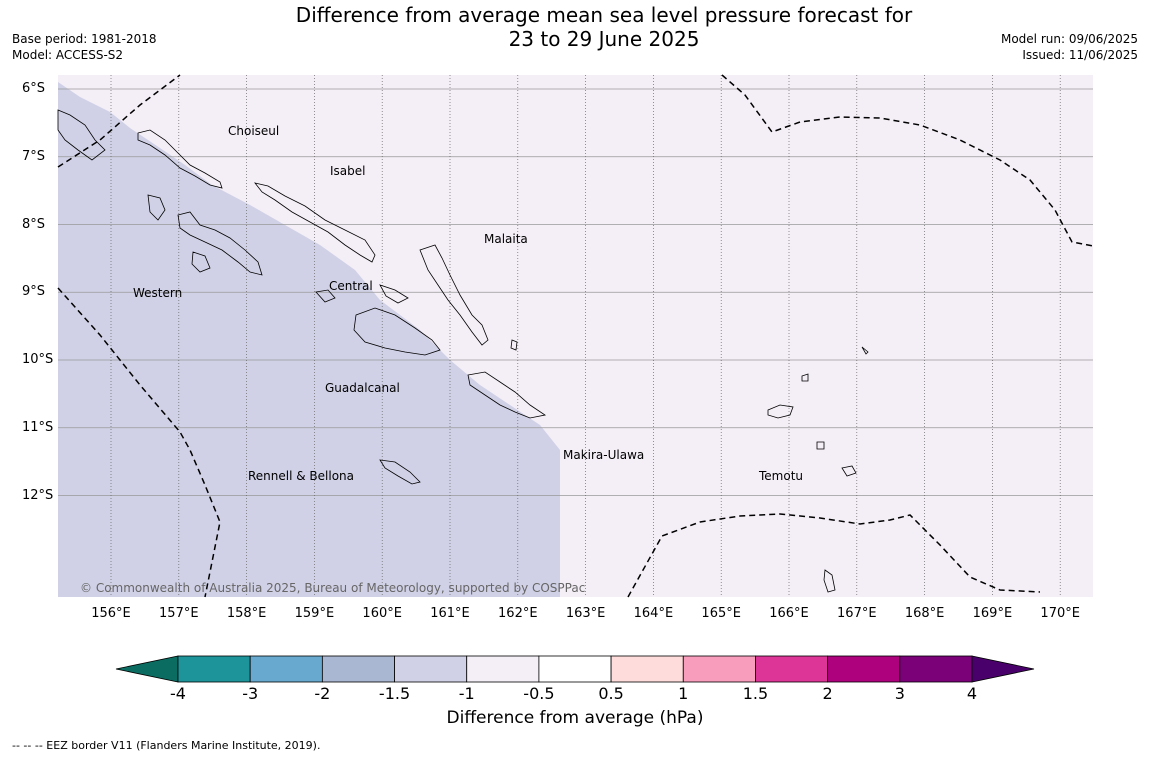  What do you see at coordinates (250, 693) in the screenshot?
I see `colorbar-tick-label: -3` at bounding box center [250, 693].